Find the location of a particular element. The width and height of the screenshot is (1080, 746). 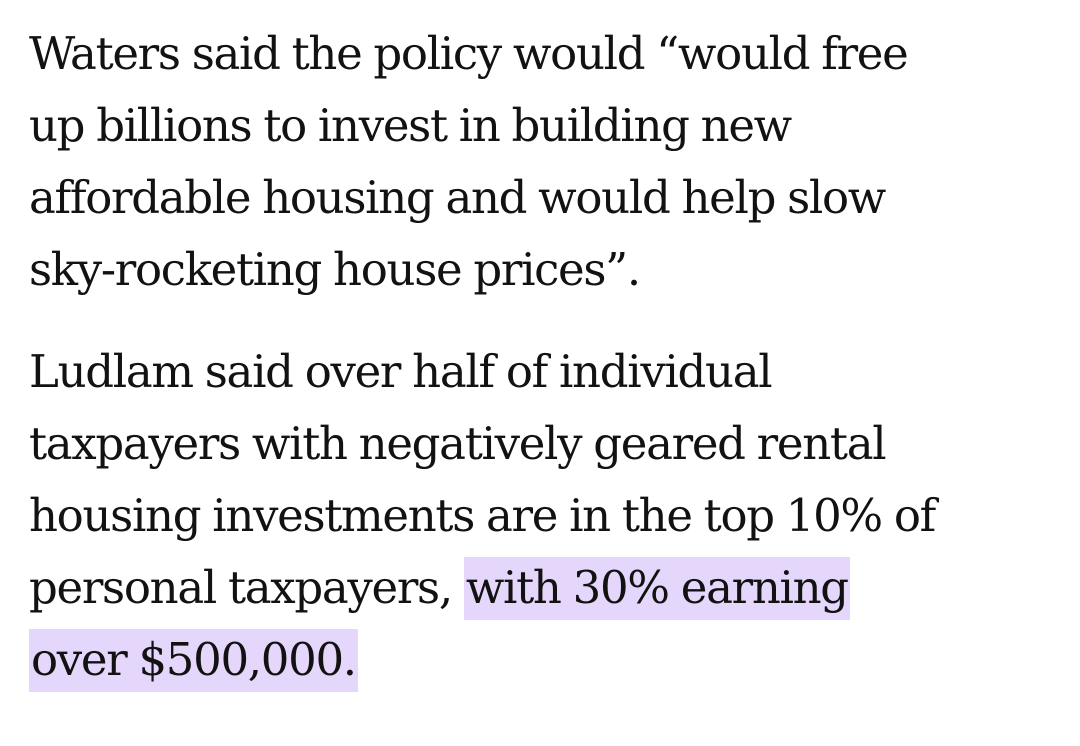

highlighted-text: over $500,000. is located at coordinates (193, 660).